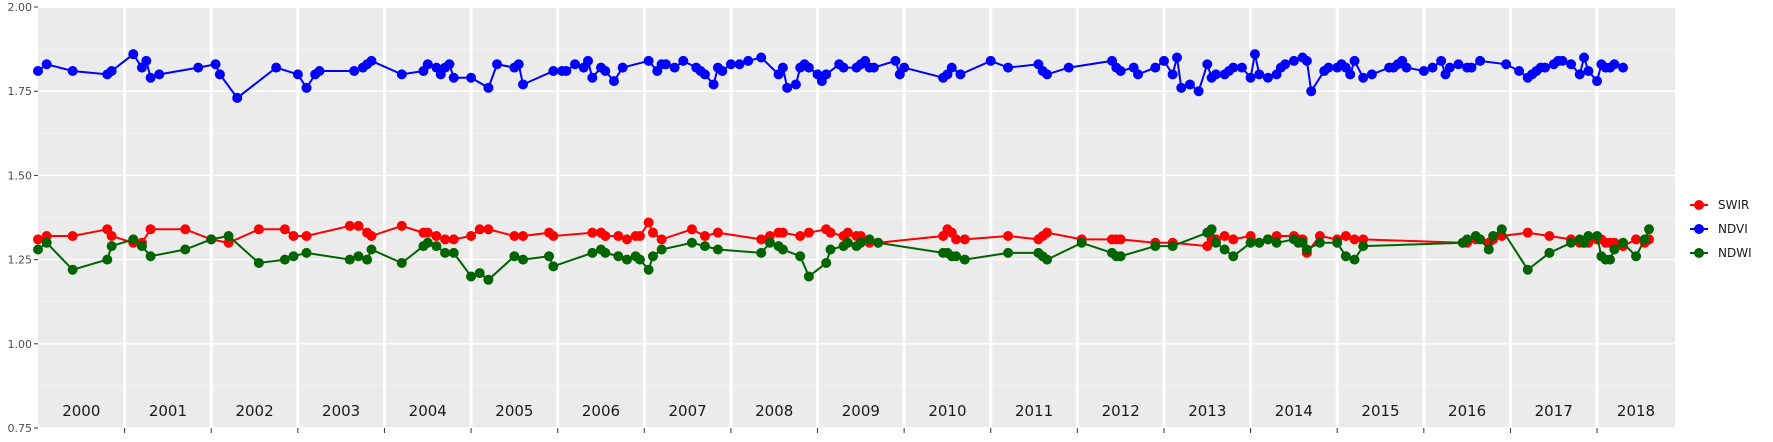 The image size is (1773, 442). I want to click on legend-key-point, so click(1699, 229).